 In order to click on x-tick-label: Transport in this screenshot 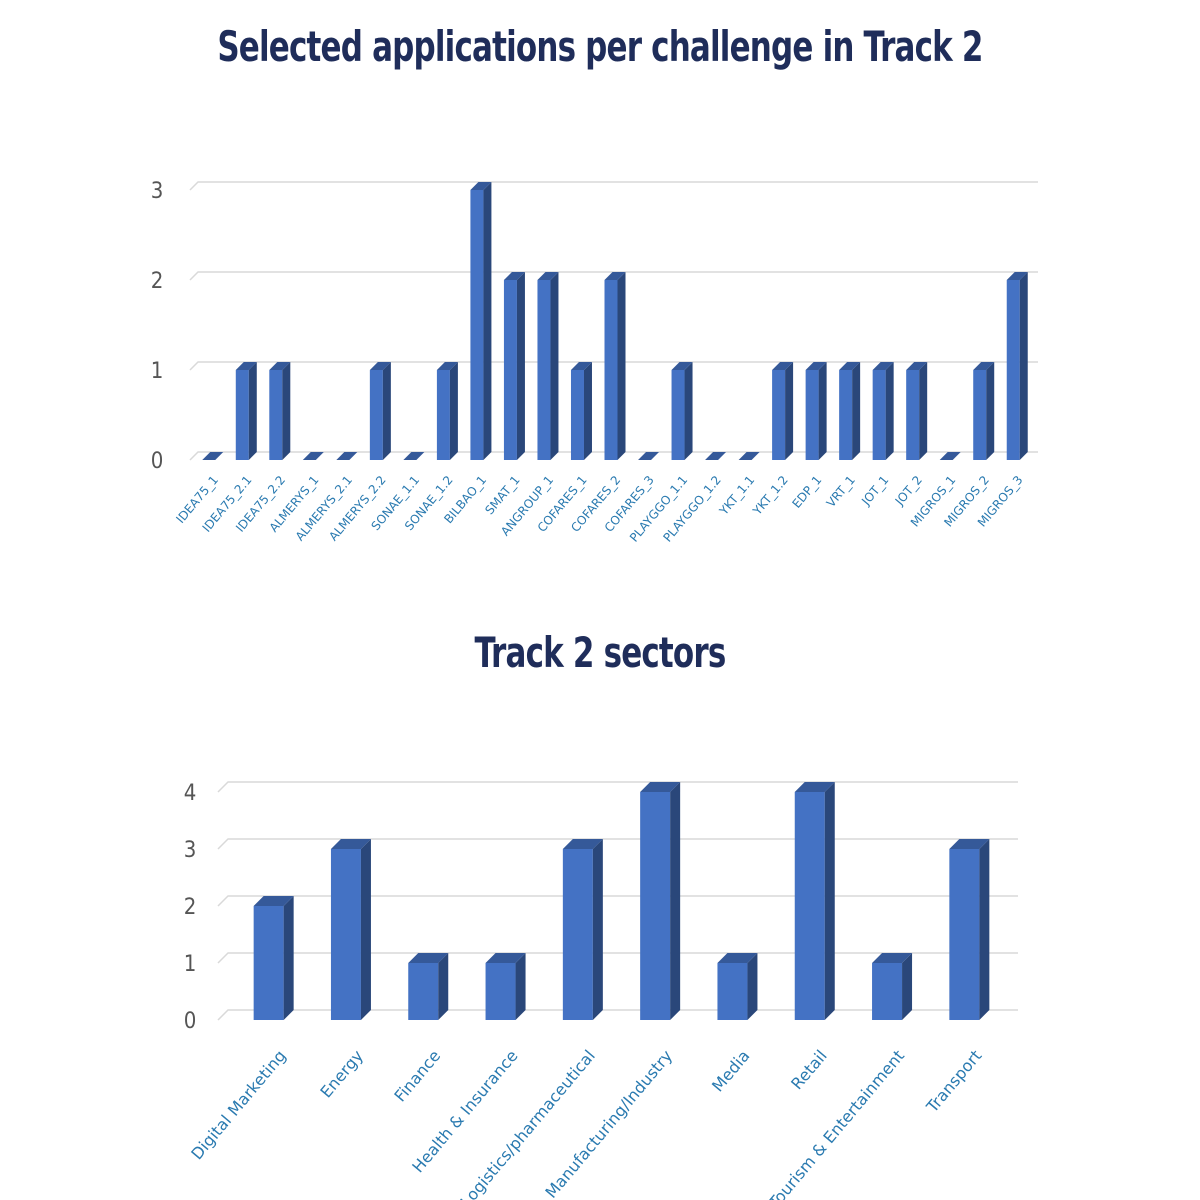, I will do `click(953, 1081)`.